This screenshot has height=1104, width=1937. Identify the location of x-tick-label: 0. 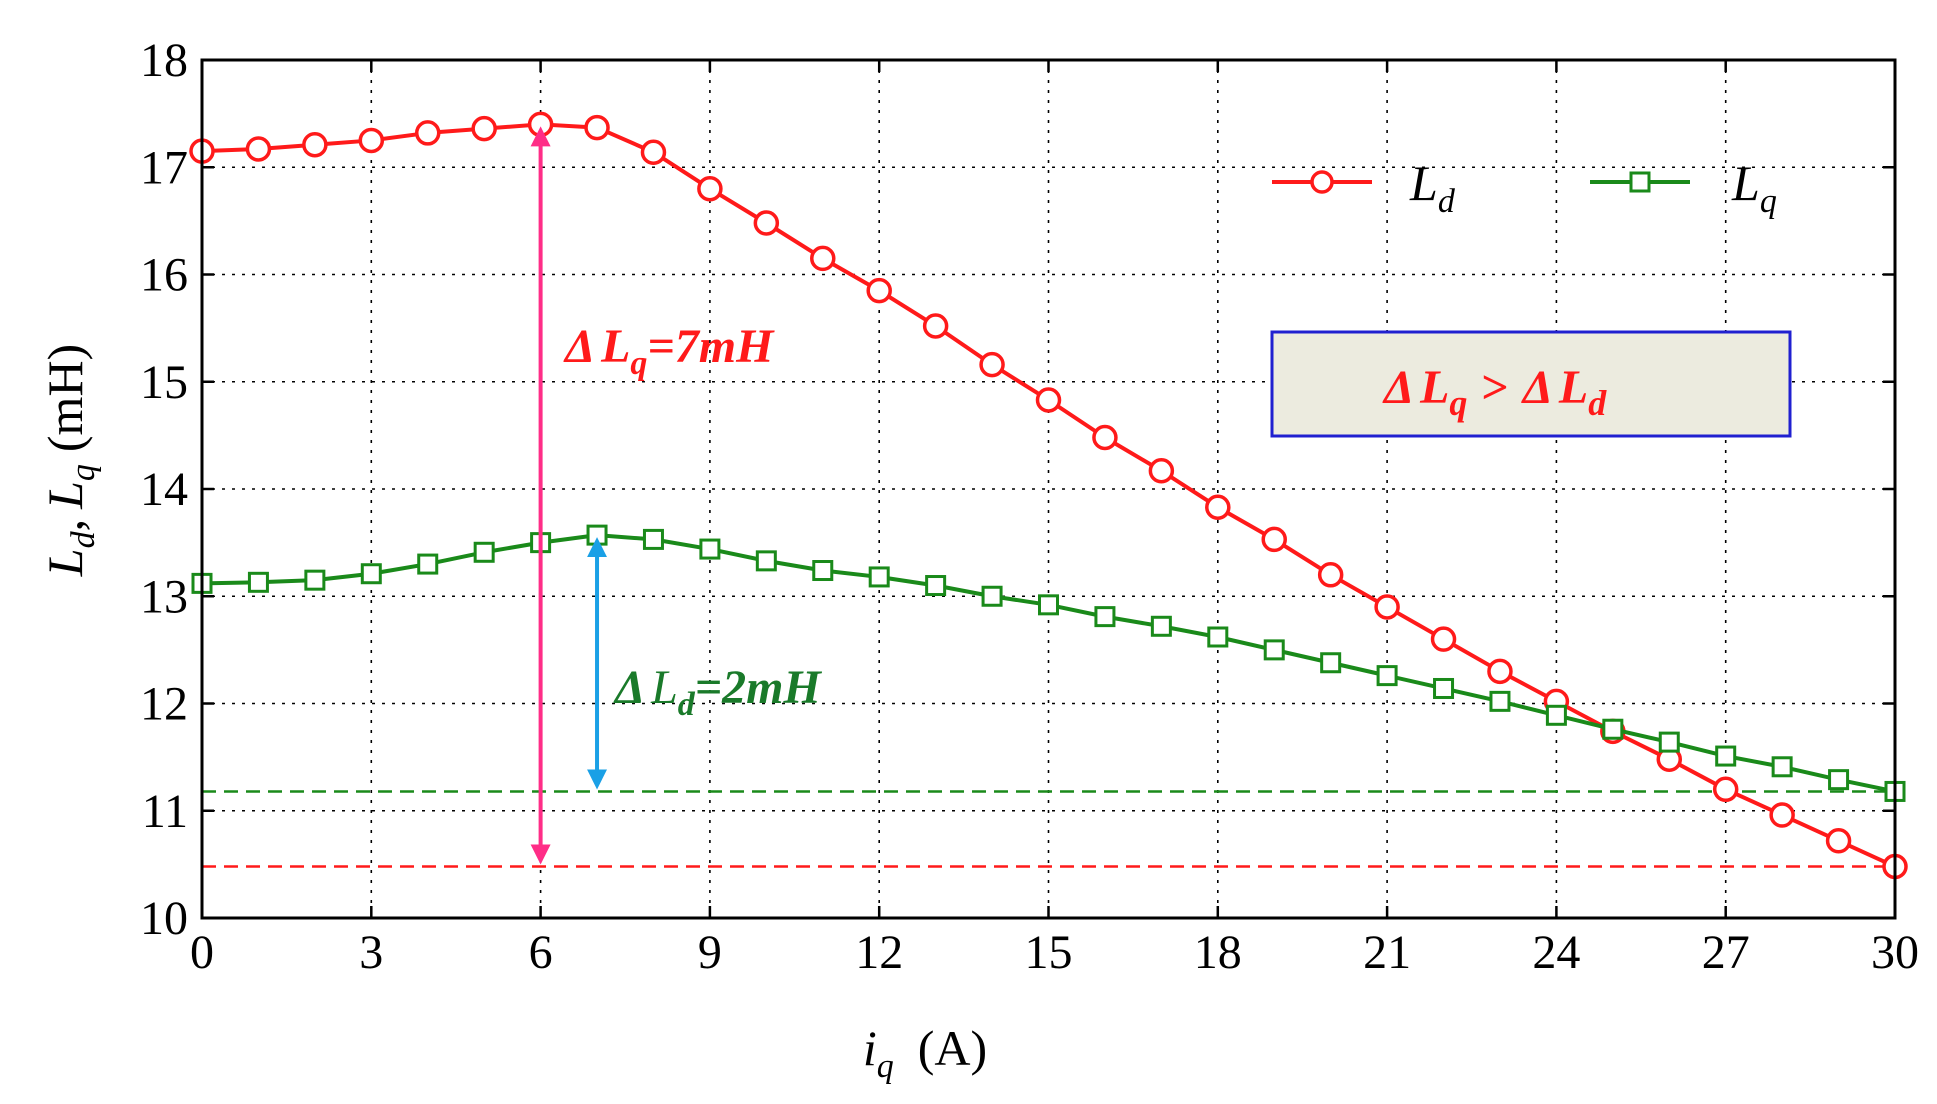
(202, 952).